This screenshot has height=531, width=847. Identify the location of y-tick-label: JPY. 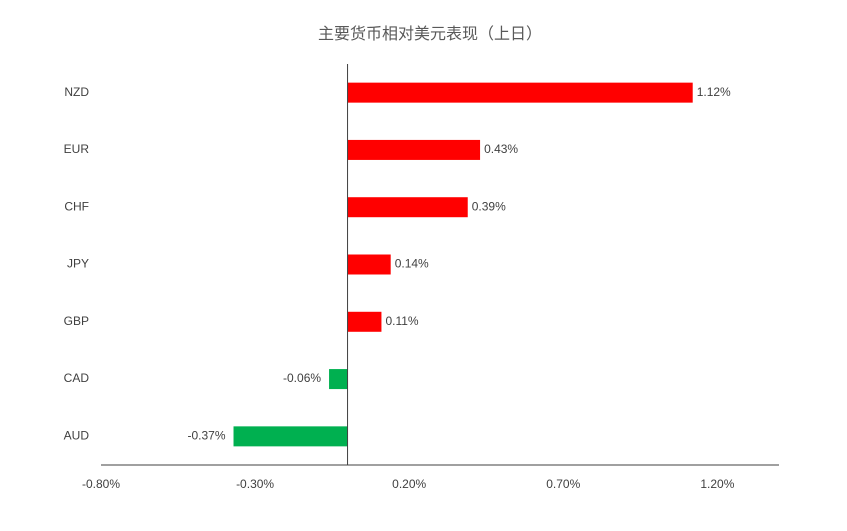
(78, 264).